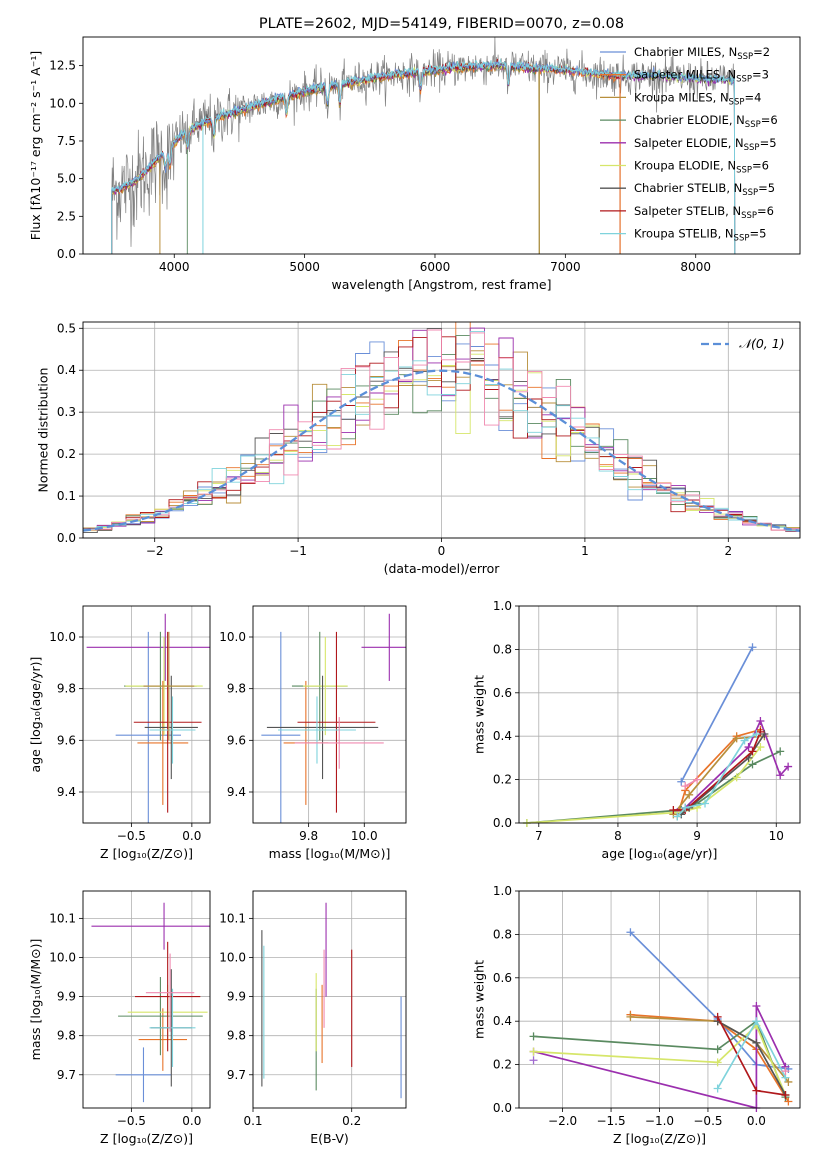 The height and width of the screenshot is (1170, 819). I want to click on y-tick-label: 9.9, so click(66, 997).